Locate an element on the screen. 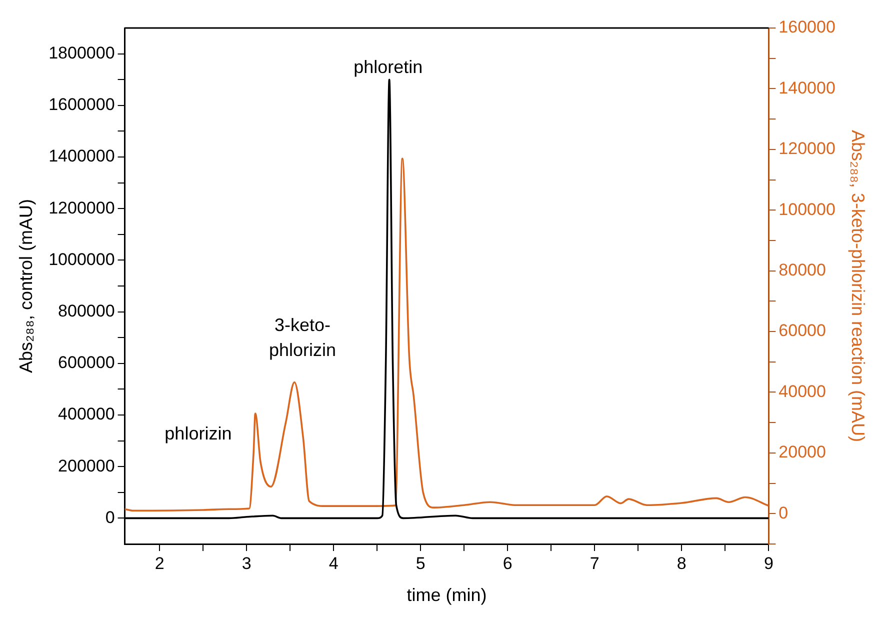  y-tick-label: 600000 is located at coordinates (86, 362).